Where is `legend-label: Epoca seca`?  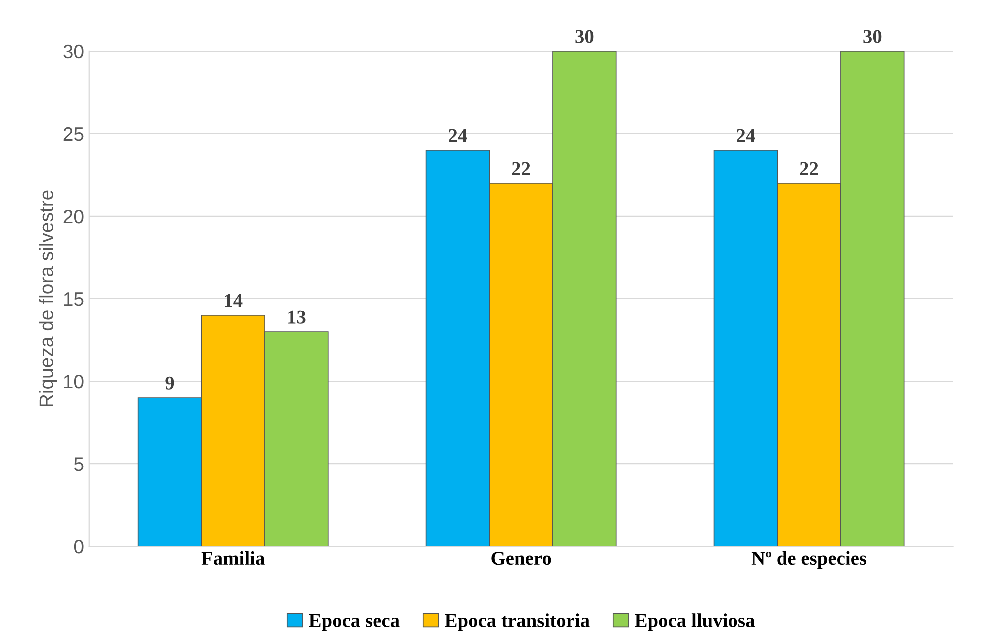
legend-label: Epoca seca is located at coordinates (354, 623).